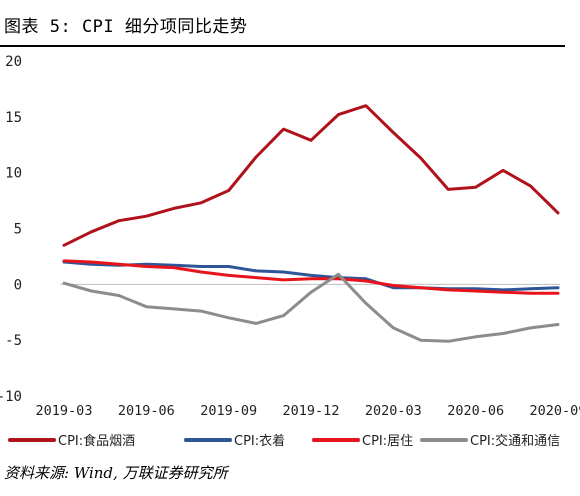  Describe the element at coordinates (126, 27) in the screenshot. I see `figure-title: 图表 5: CPI 细分项同比走势` at that location.